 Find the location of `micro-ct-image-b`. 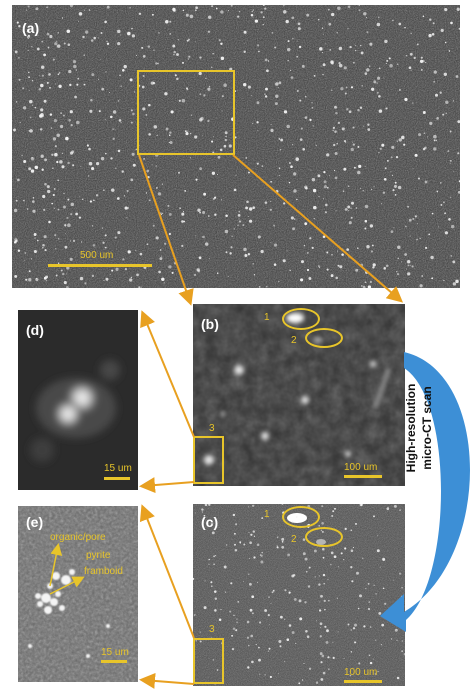

micro-ct-image-b is located at coordinates (299, 395).